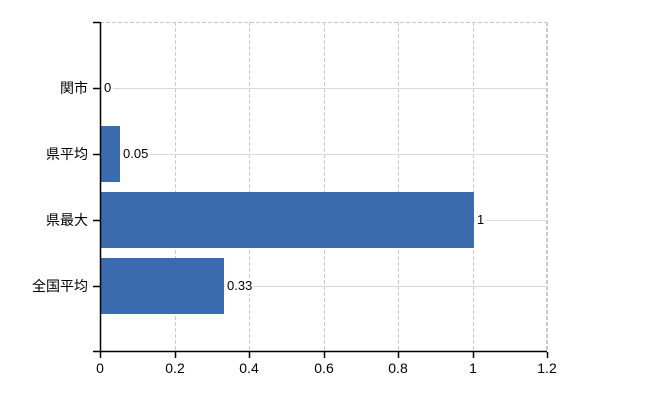  What do you see at coordinates (175, 368) in the screenshot?
I see `x-tick-label-1: 0.2` at bounding box center [175, 368].